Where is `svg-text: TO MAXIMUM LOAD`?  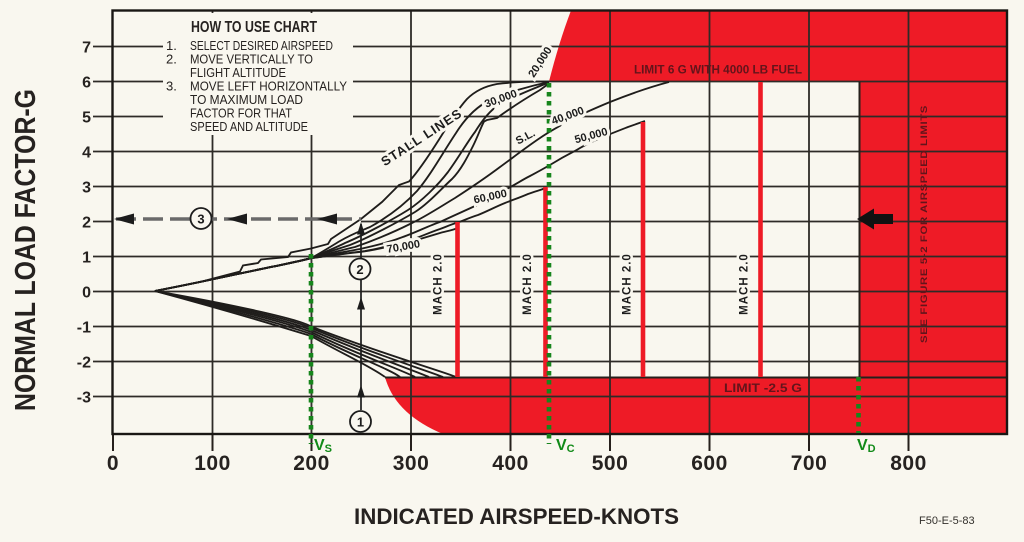 svg-text: TO MAXIMUM LOAD is located at coordinates (246, 99).